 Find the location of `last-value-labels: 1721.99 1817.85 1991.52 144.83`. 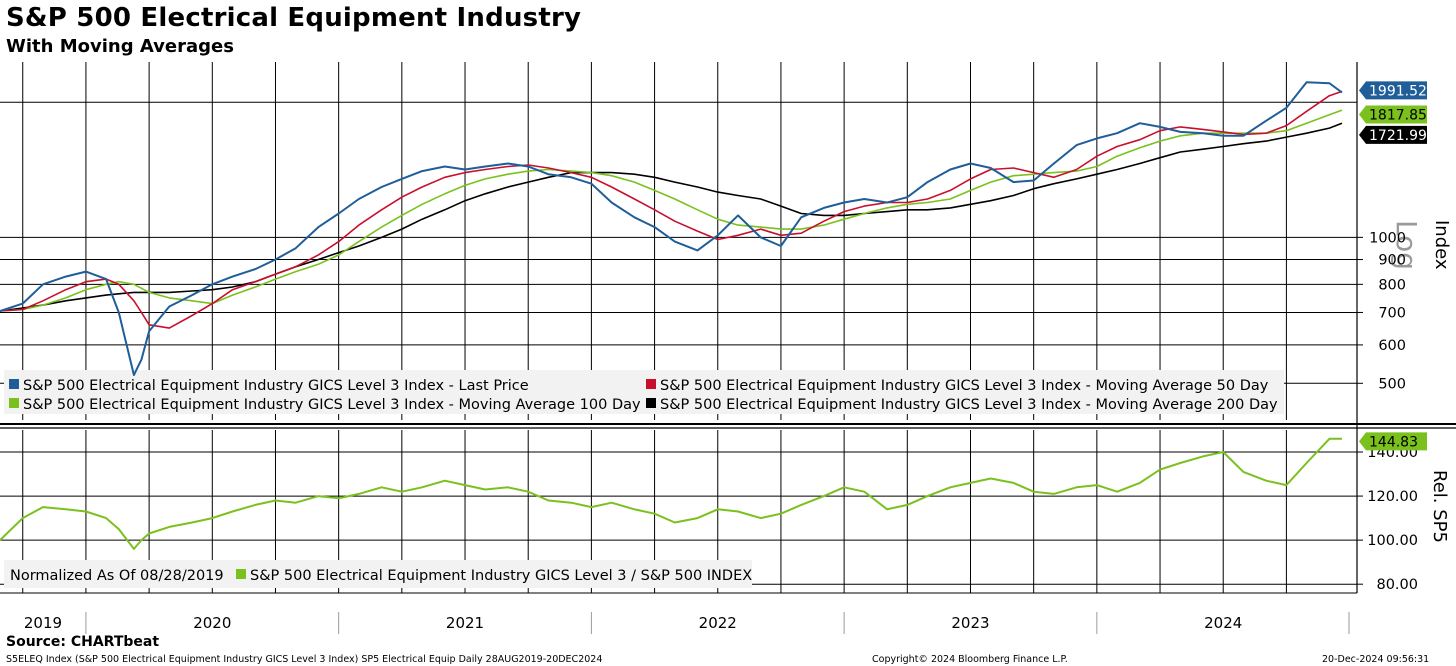

last-value-labels: 1721.99 1817.85 1991.52 144.83 is located at coordinates (1393, 266).